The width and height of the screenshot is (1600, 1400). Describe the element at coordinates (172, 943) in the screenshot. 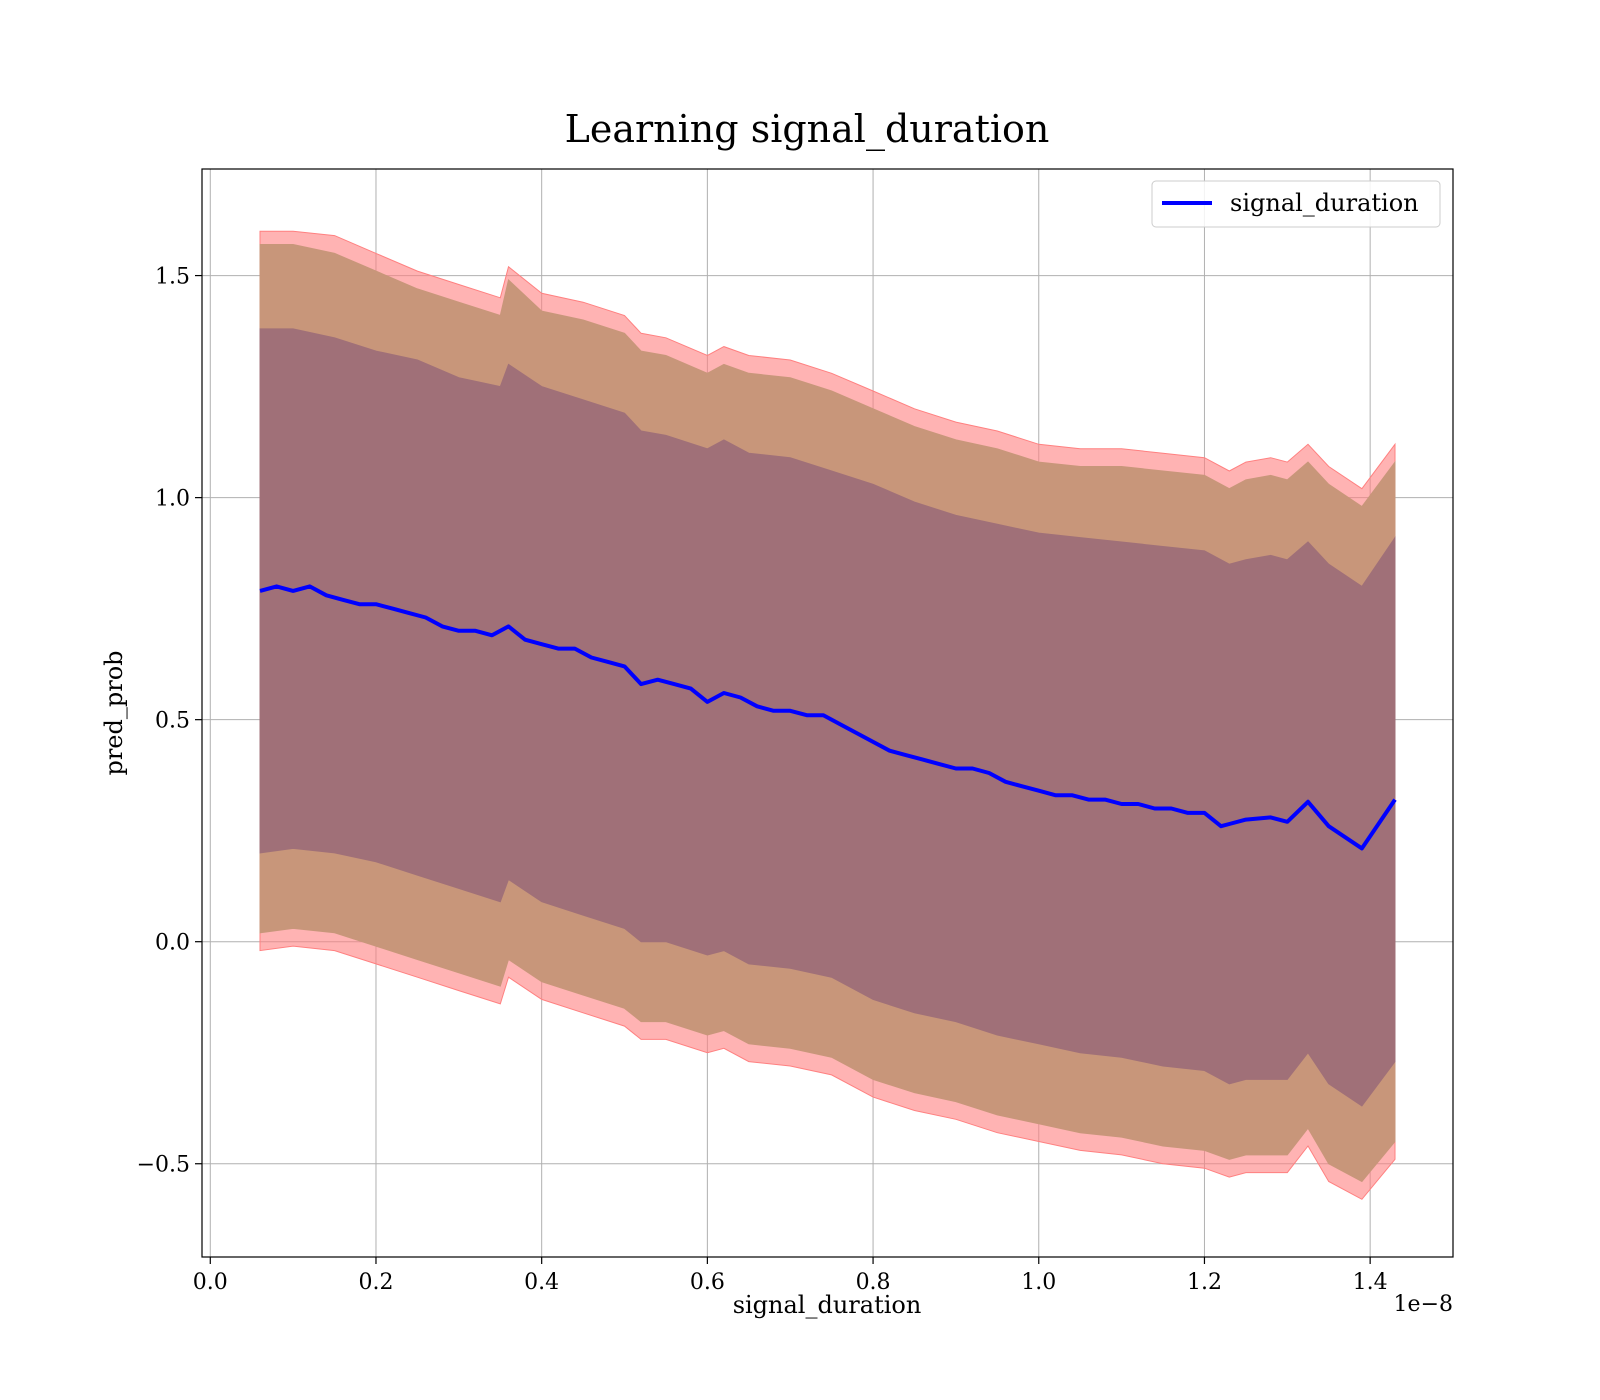

I see `y-tick-label-1: 0.0` at that location.